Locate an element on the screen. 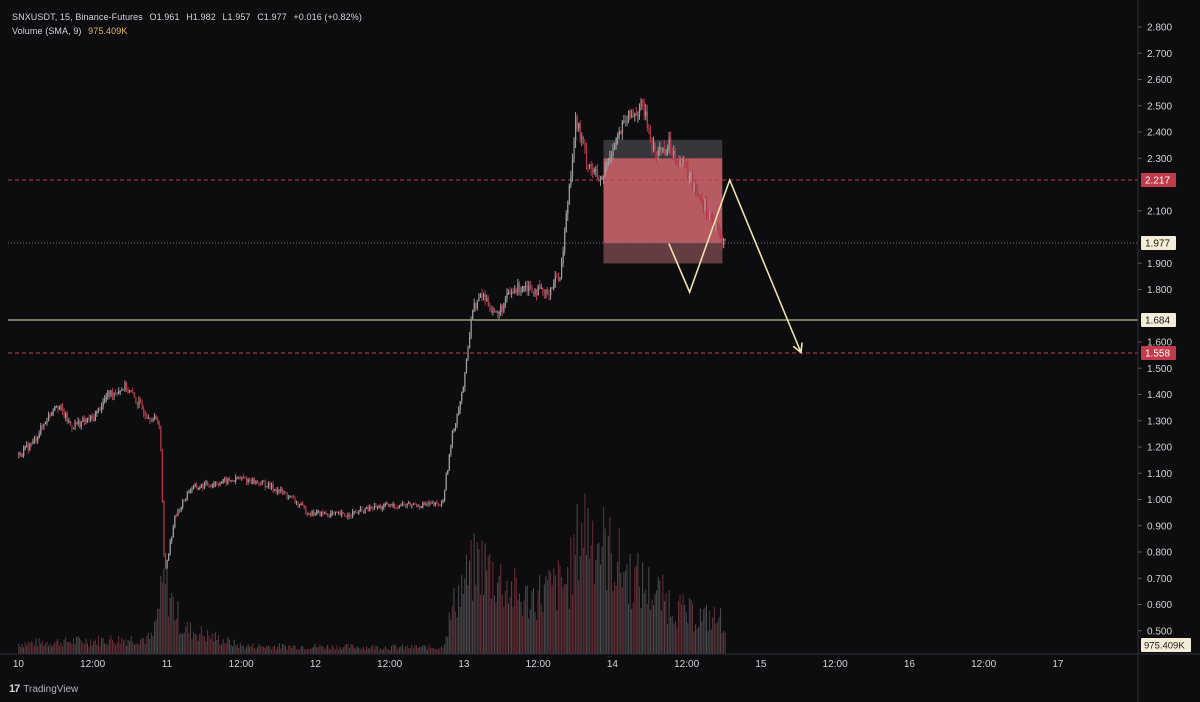 The image size is (1200, 702). projection-arrowhead is located at coordinates (797, 348).